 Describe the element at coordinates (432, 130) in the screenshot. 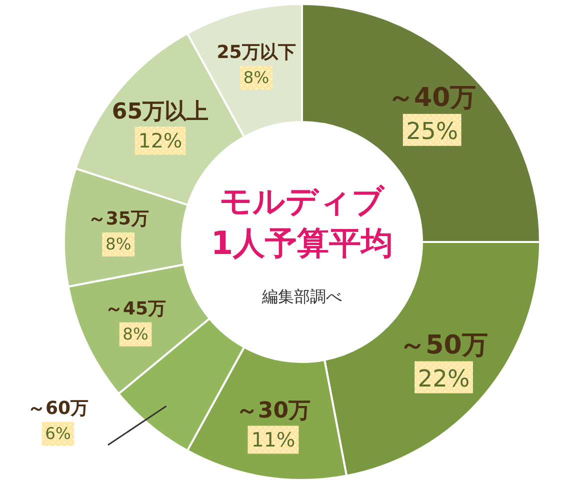

I see `data-label: 25%` at that location.